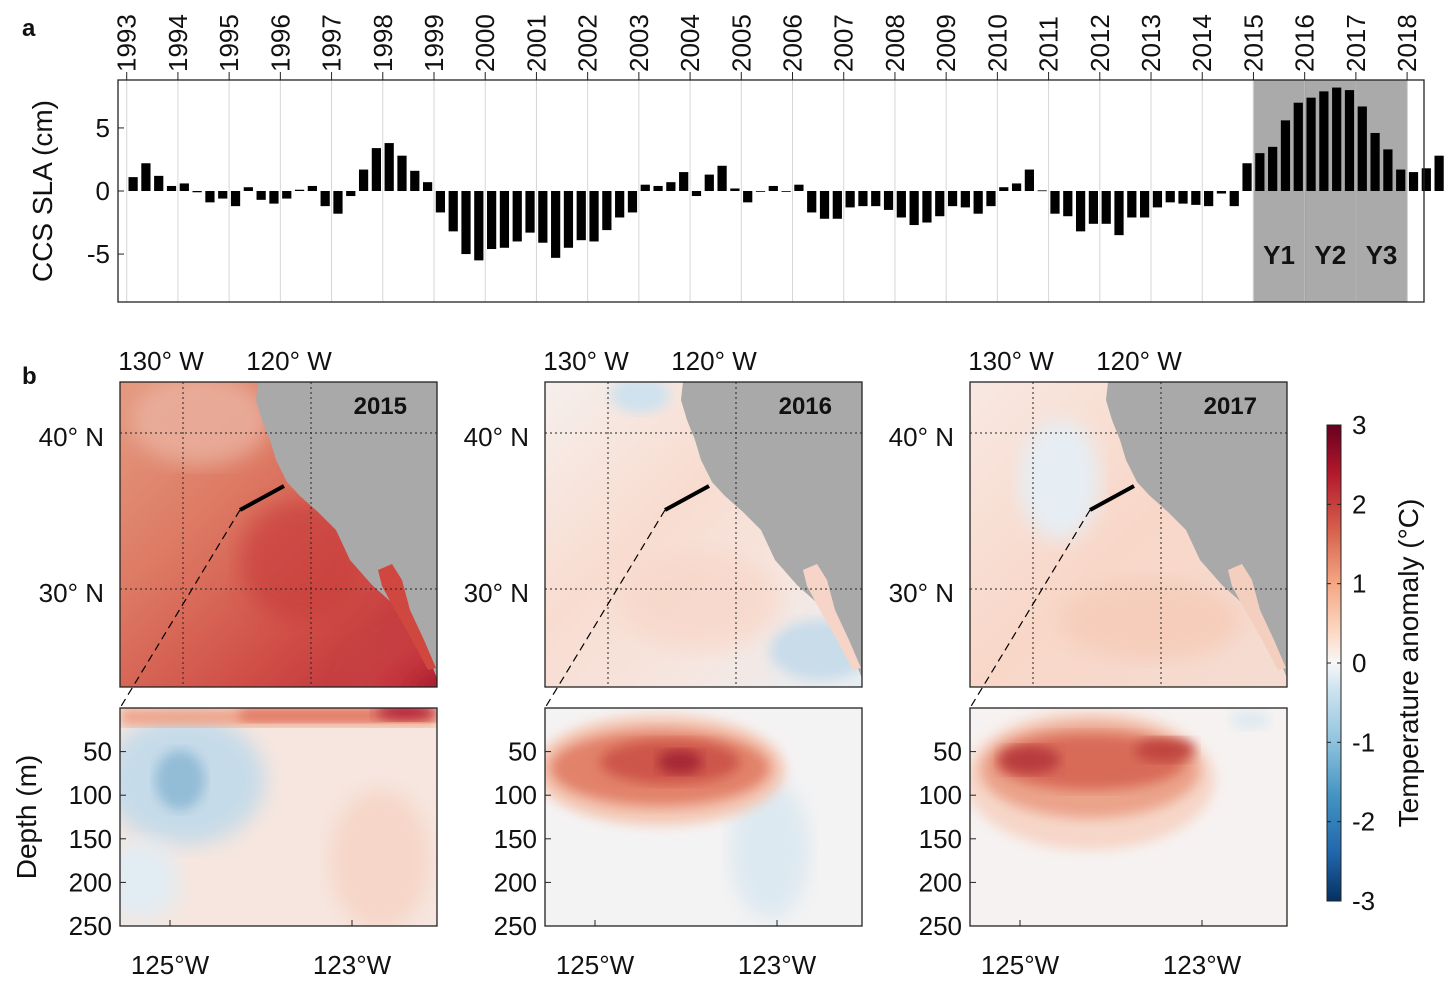  What do you see at coordinates (1202, 43) in the screenshot?
I see `x-tick-label-2014: 2014` at bounding box center [1202, 43].